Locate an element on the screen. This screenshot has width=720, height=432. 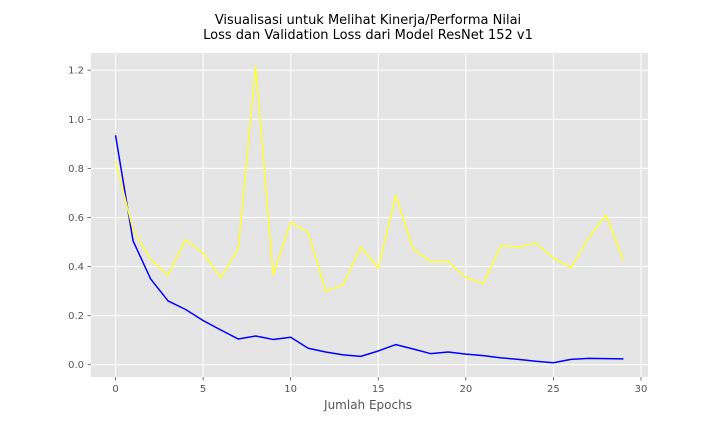
y-tick-label: 0.0 is located at coordinates (76, 365).